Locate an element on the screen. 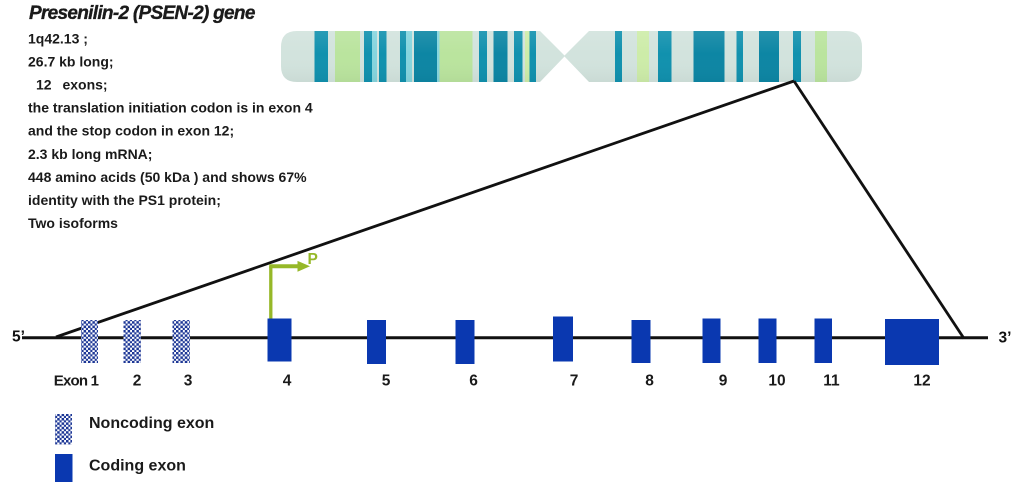 The height and width of the screenshot is (489, 1024). svg-text: 12 is located at coordinates (921, 381).